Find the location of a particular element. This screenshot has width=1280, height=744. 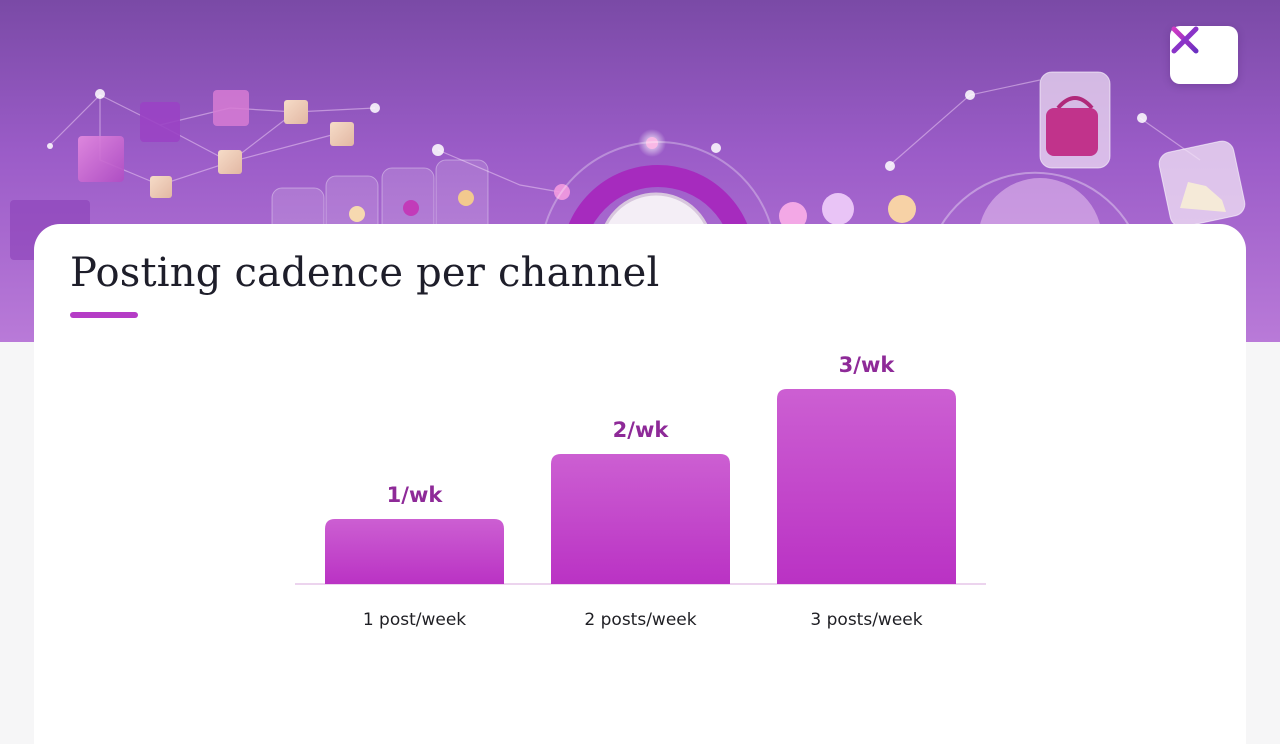

handbag-icon is located at coordinates (1075, 120).